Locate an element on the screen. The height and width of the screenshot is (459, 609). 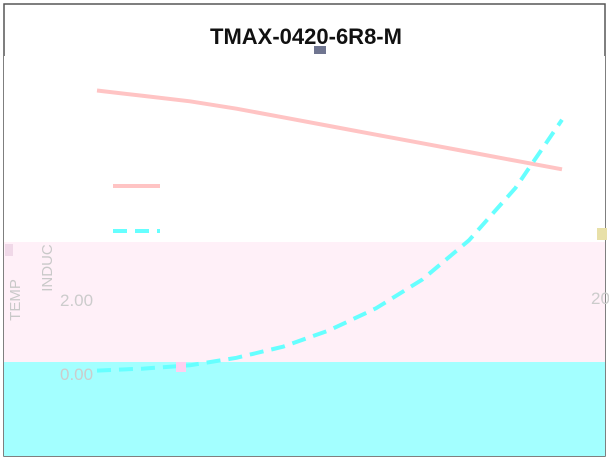
y-axis-title-inner: INDUC is located at coordinates (47, 268).